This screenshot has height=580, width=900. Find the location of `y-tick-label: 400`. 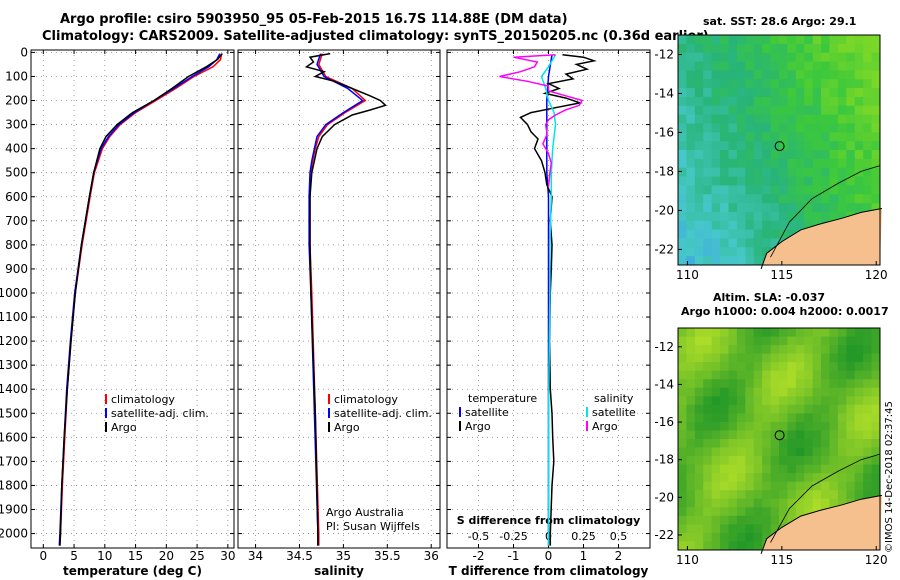

y-tick-label: 400 is located at coordinates (16, 149).